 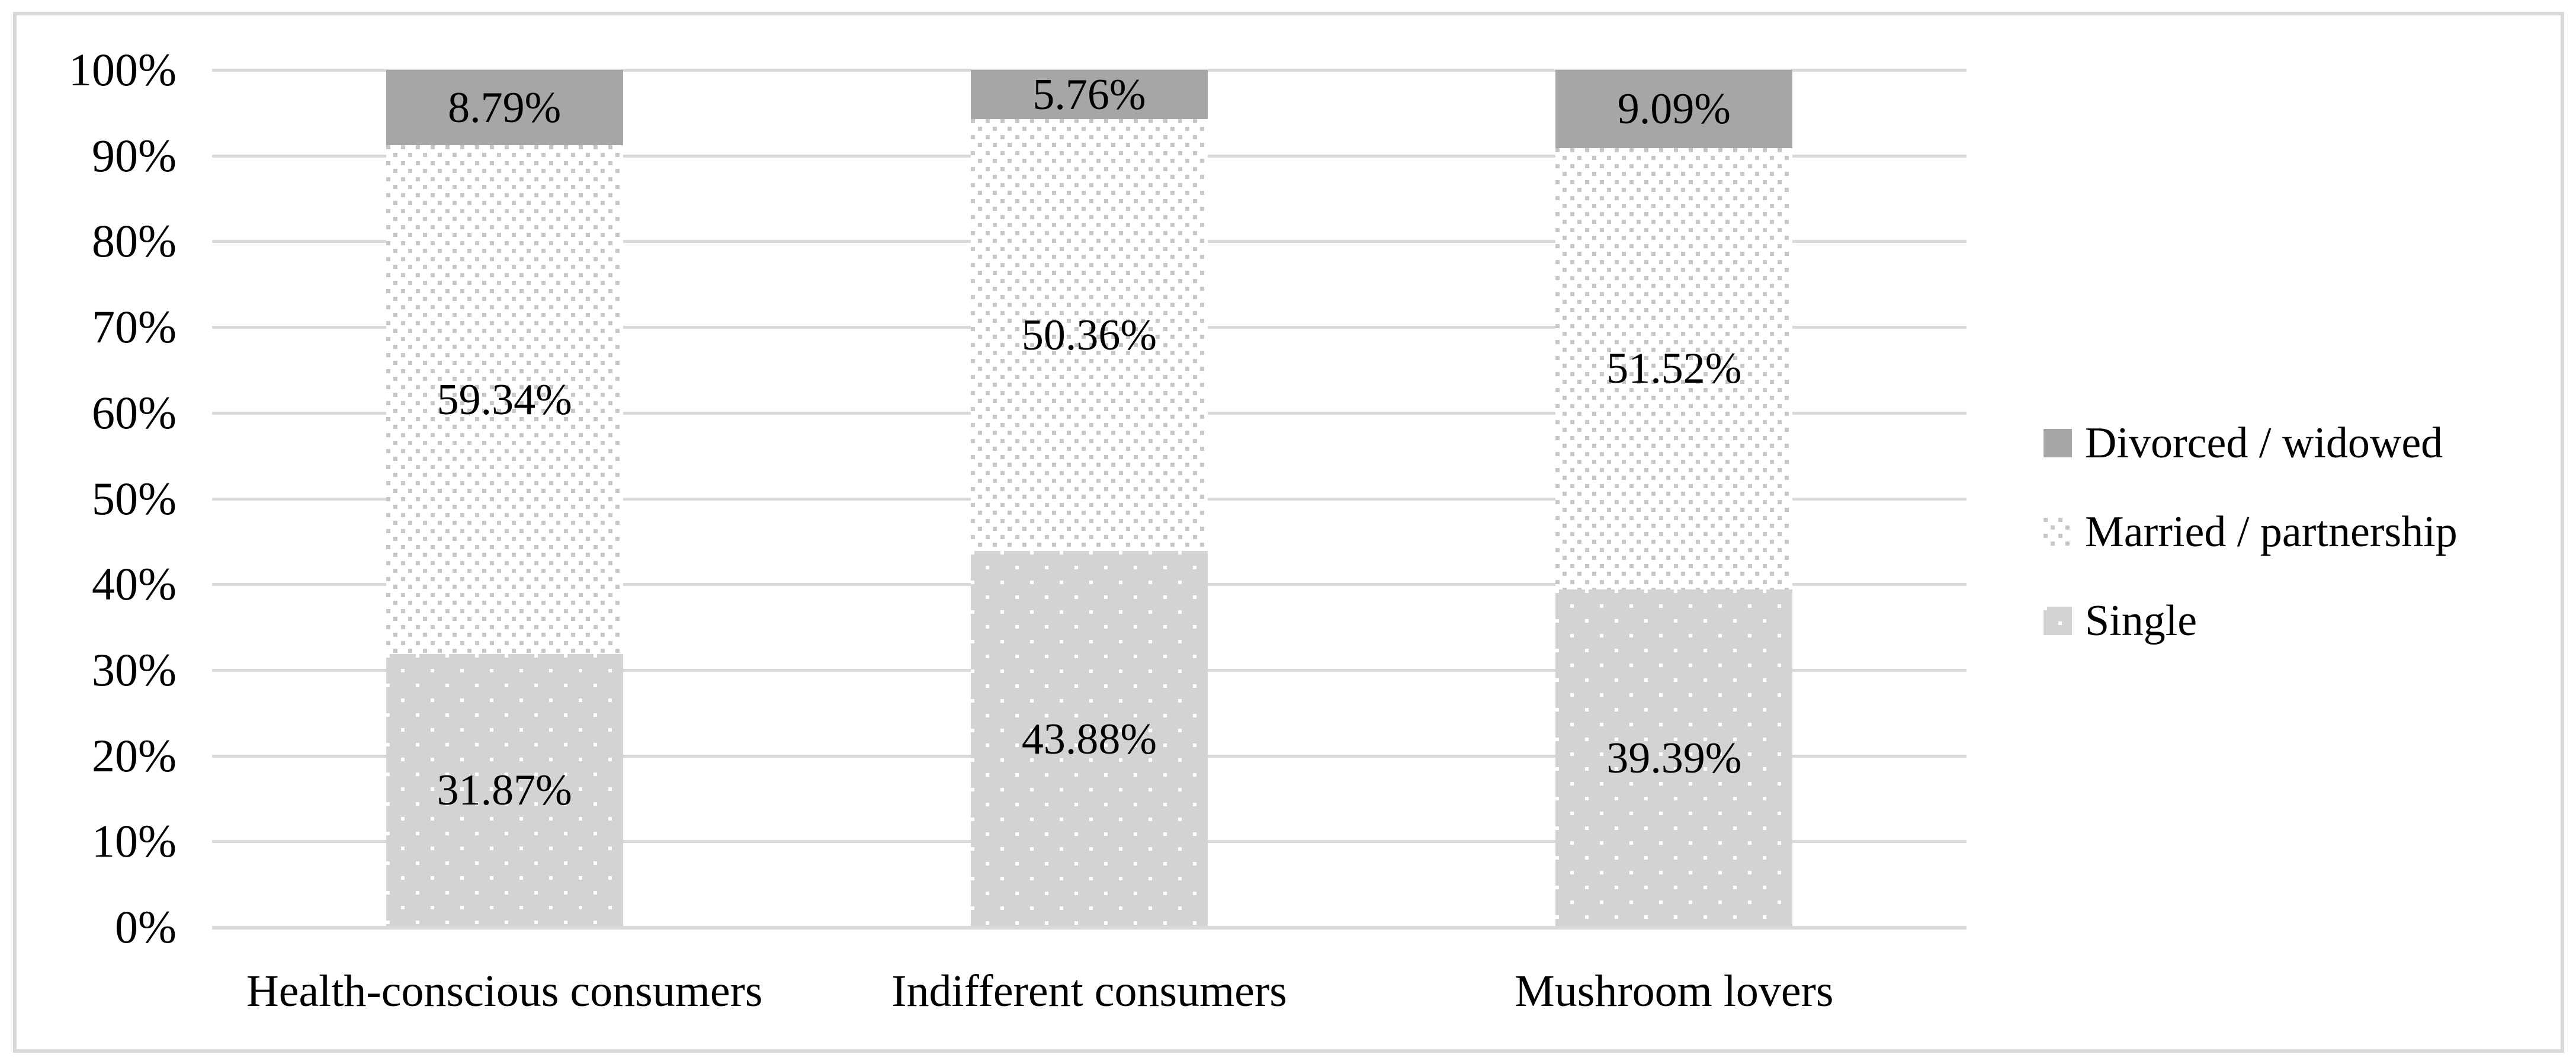 I want to click on legend-swatch-married-partnership, so click(x=2058, y=532).